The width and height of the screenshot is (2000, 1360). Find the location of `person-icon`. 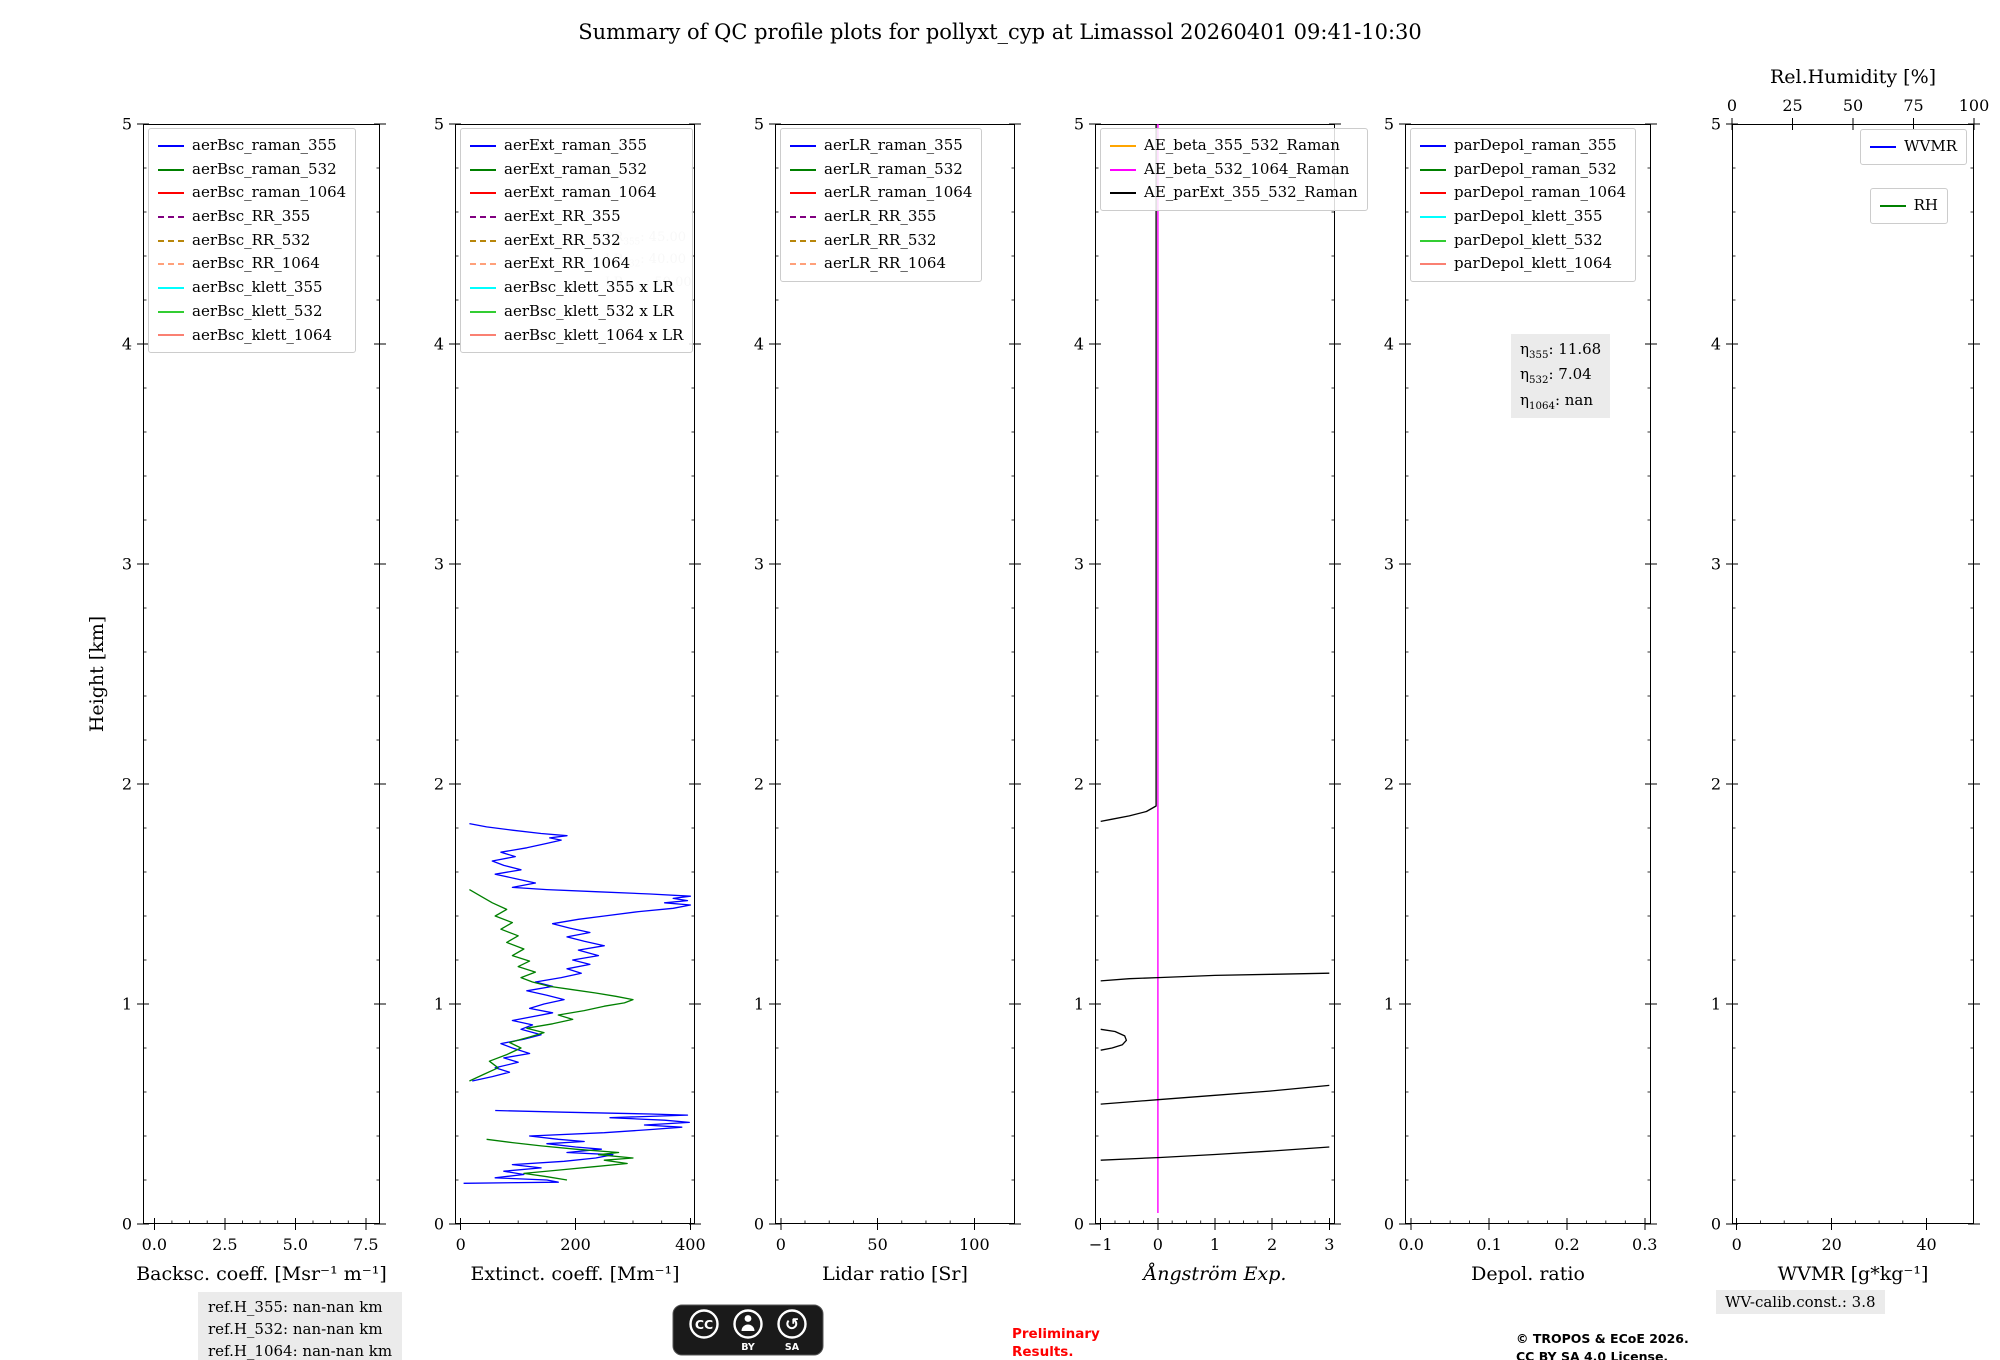

person-icon is located at coordinates (748, 1323).